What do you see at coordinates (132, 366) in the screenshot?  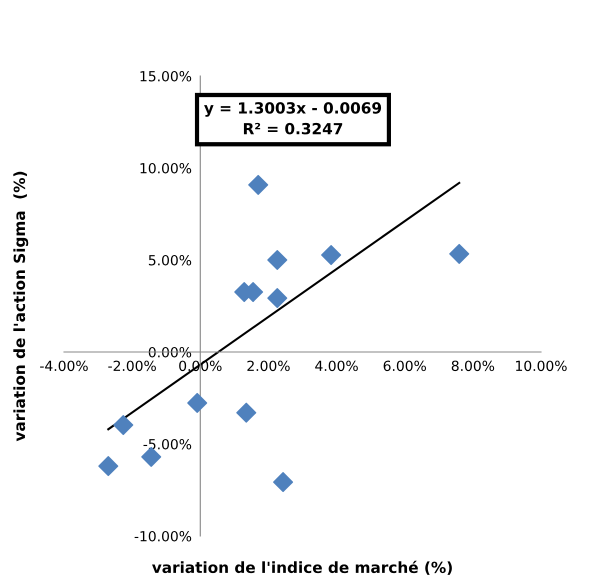 I see `x-tick-label: -2.00%` at bounding box center [132, 366].